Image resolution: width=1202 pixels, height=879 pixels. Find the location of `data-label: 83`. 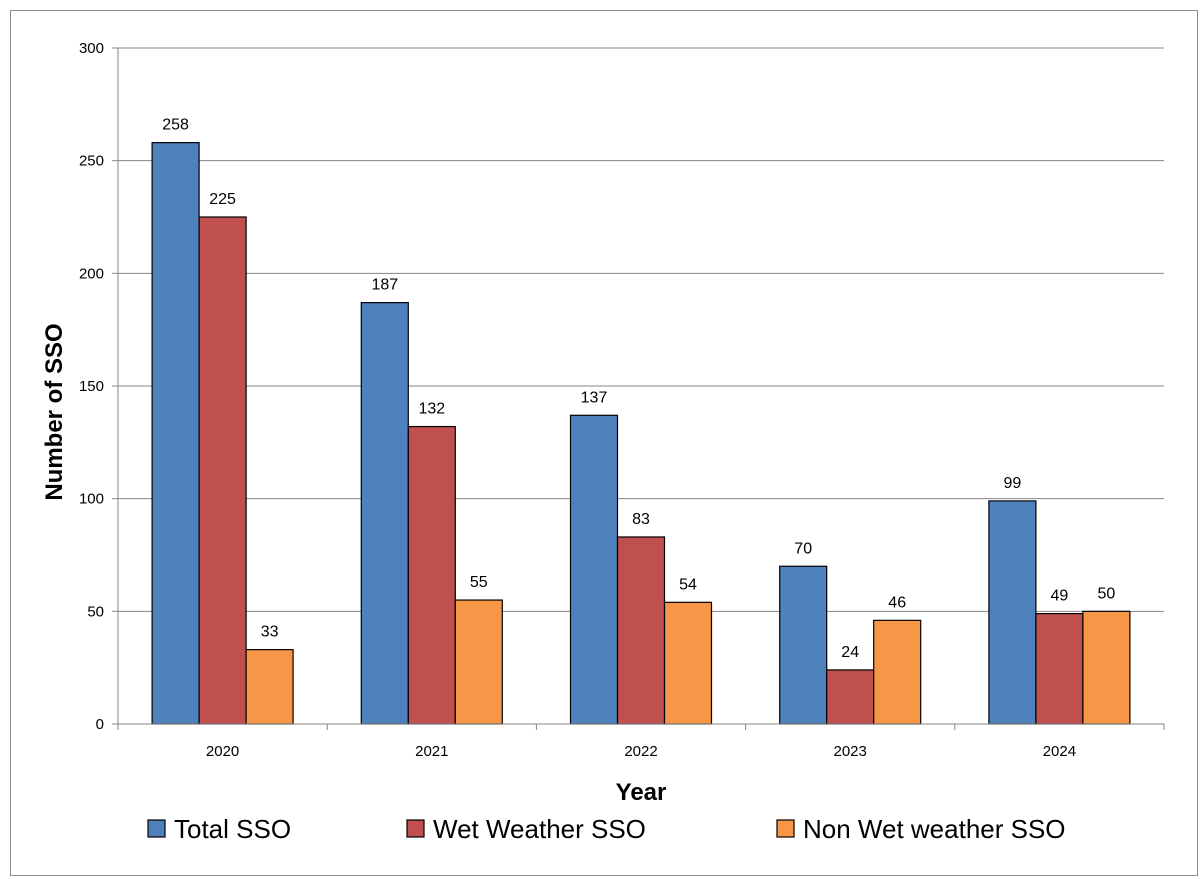

data-label: 83 is located at coordinates (641, 519).